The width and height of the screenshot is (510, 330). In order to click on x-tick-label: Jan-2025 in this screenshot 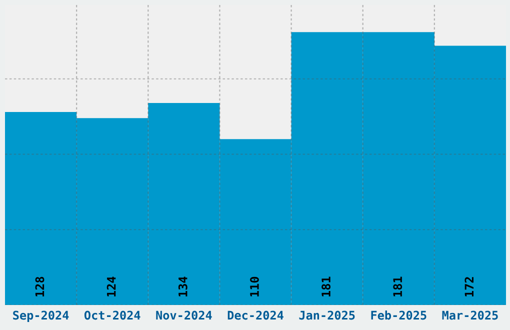, I will do `click(327, 315)`.